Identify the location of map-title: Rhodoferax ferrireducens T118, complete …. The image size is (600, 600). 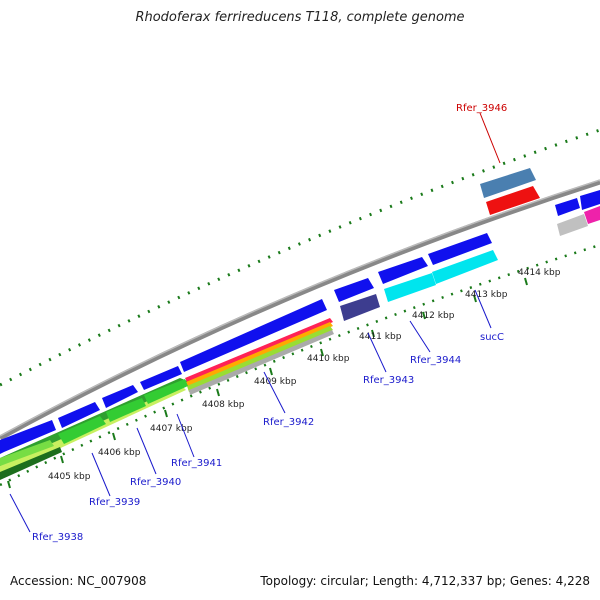
(300, 17).